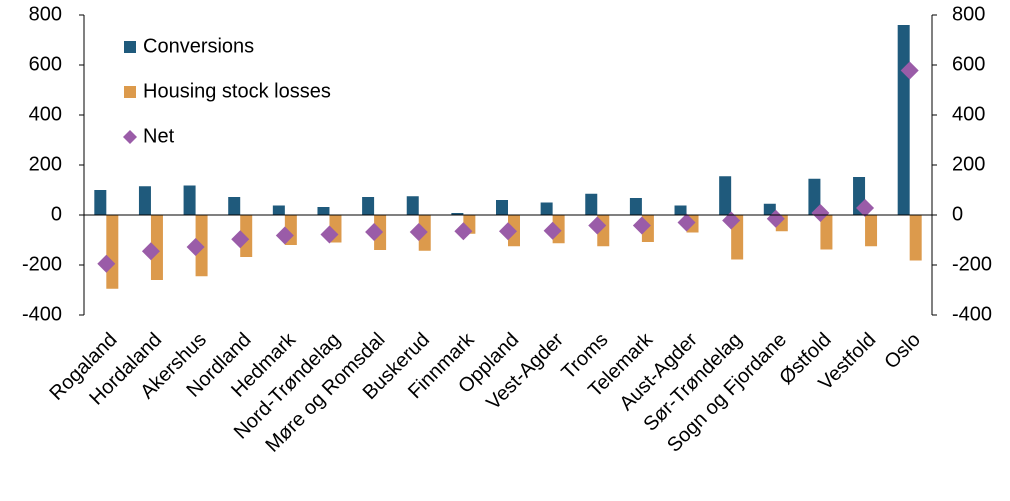  I want to click on y2-tick-label: 0, so click(957, 214).